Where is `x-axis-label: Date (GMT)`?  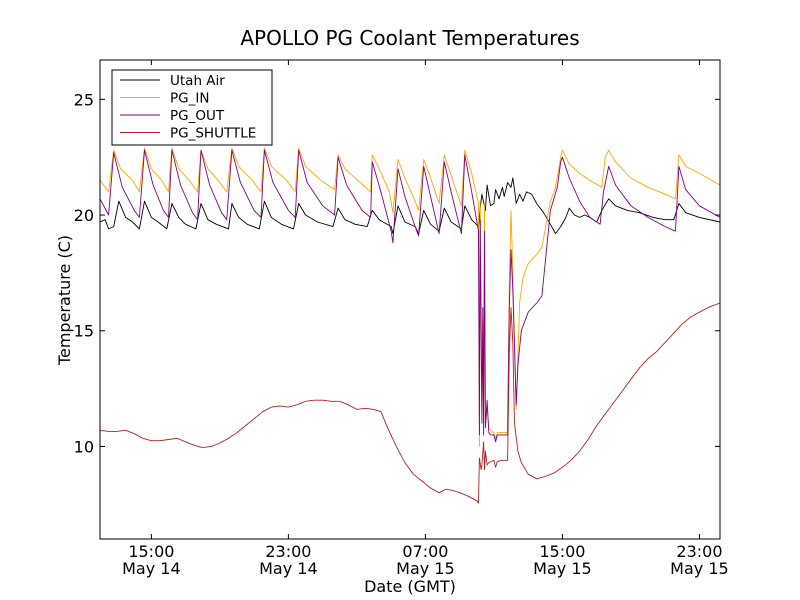 x-axis-label: Date (GMT) is located at coordinates (410, 586).